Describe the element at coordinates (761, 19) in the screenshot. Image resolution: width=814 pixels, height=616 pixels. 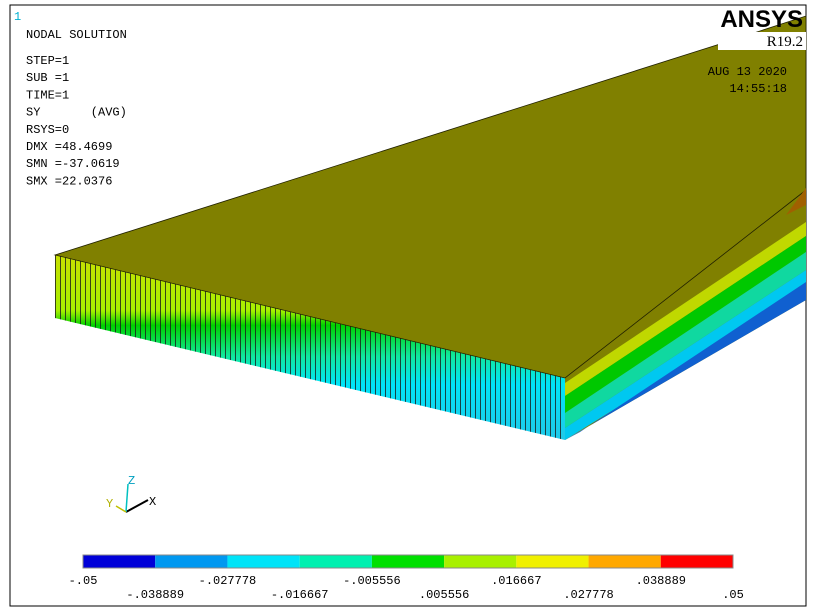
I see `logo: ANSYS` at that location.